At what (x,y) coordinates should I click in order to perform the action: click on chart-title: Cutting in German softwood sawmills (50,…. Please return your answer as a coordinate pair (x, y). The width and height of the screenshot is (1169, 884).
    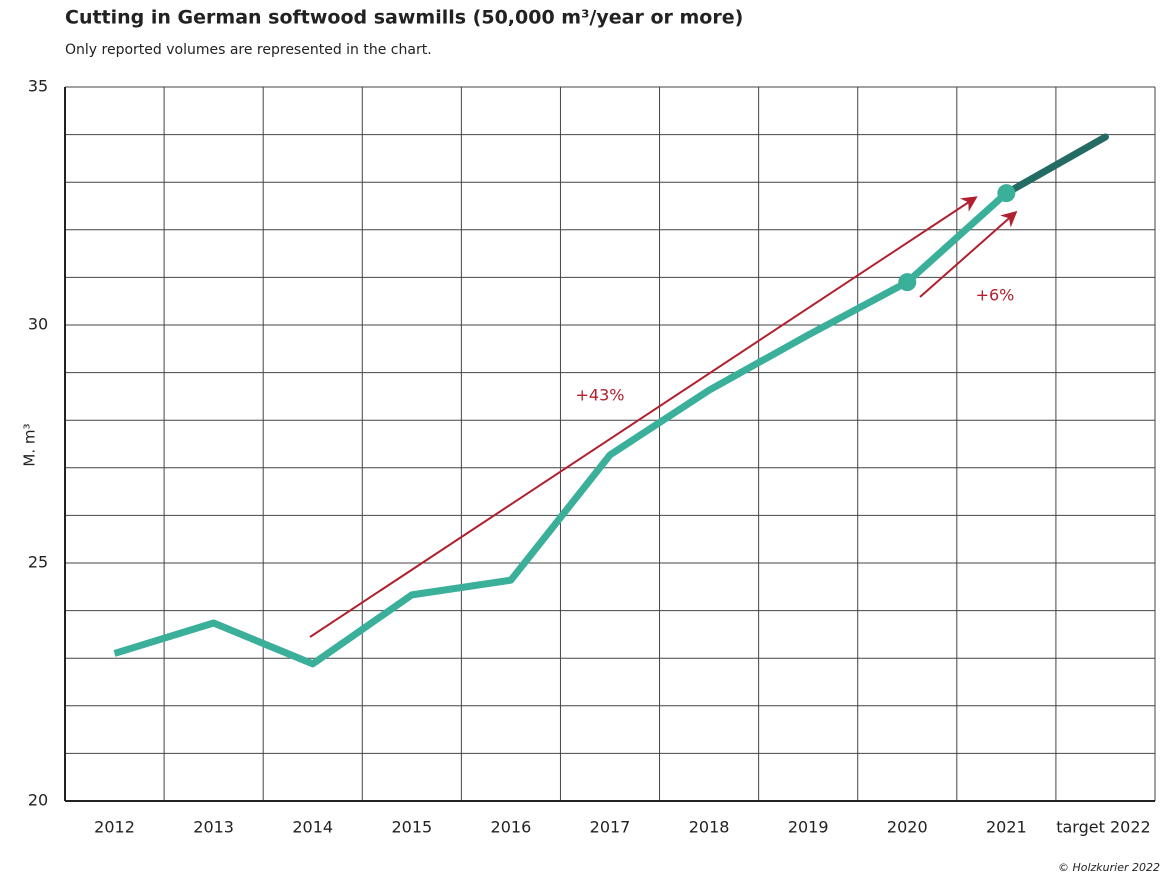
    Looking at the image, I should click on (404, 18).